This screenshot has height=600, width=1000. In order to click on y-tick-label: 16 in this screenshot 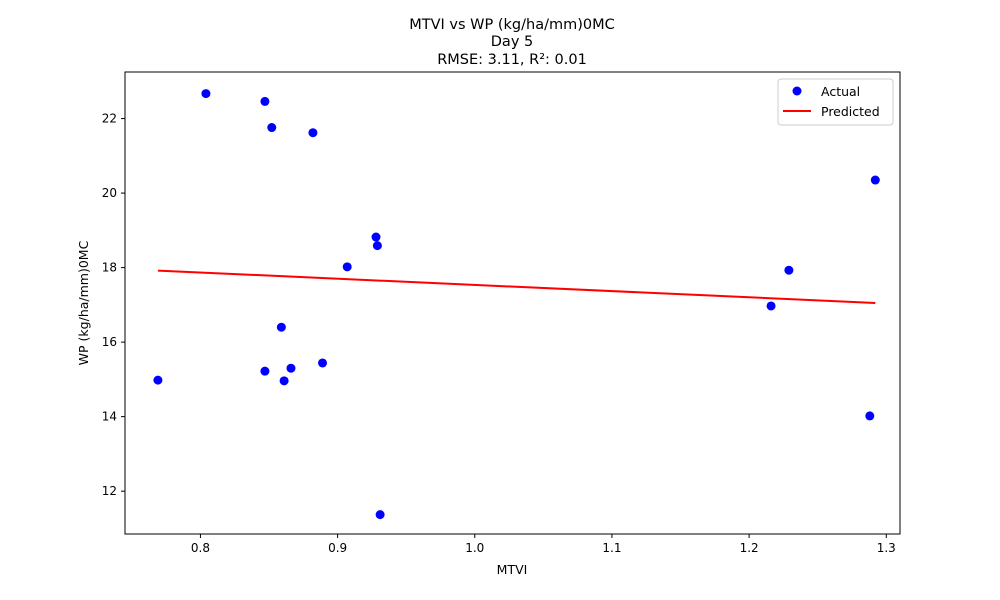, I will do `click(109, 342)`.